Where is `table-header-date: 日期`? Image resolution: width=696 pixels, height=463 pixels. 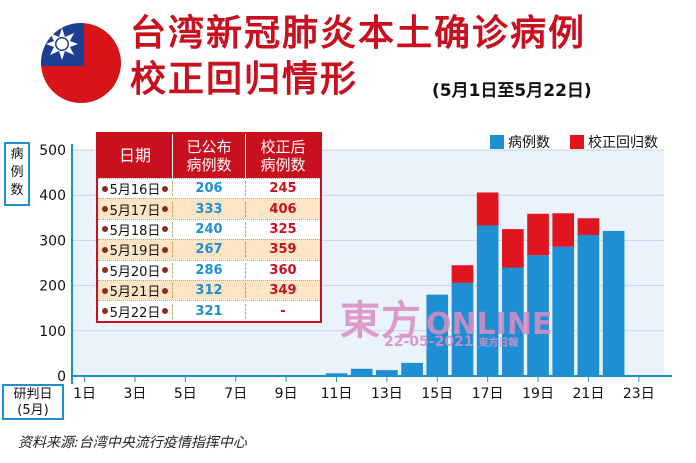
table-header-date: 日期 is located at coordinates (135, 156).